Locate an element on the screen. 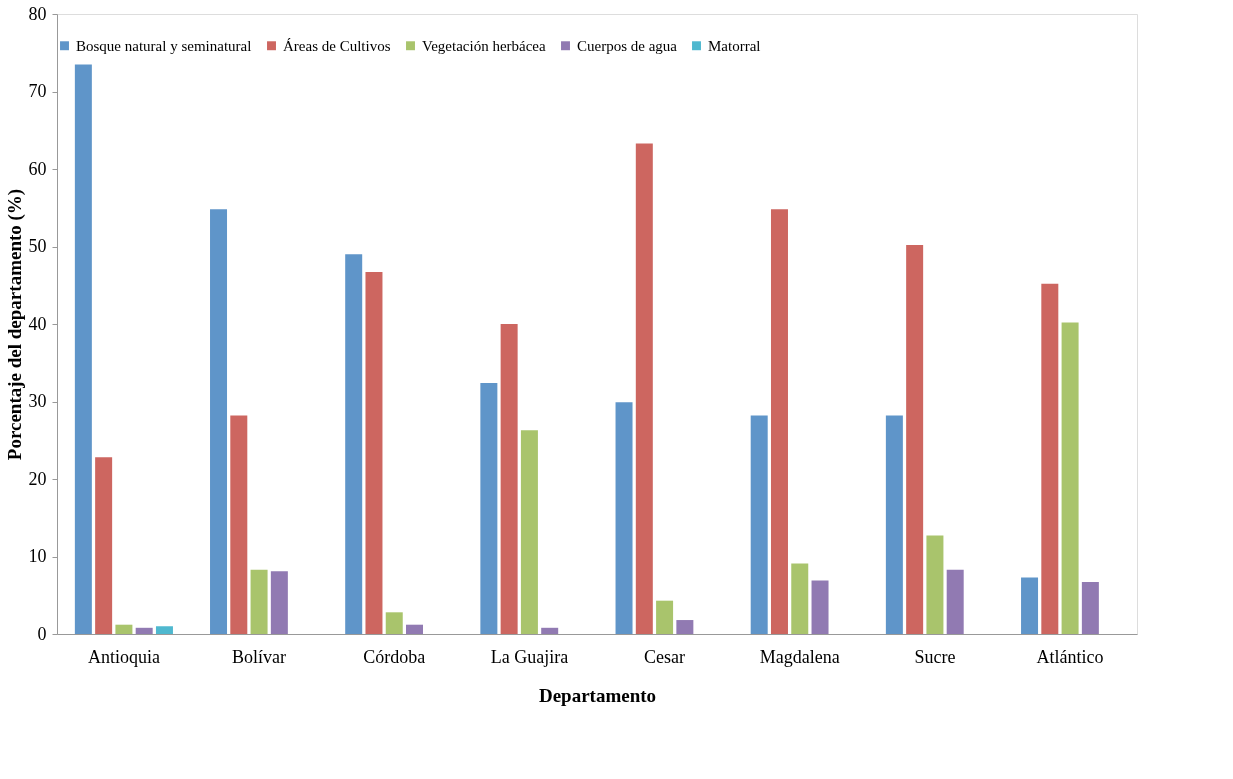  y-tick-label: 0 is located at coordinates (42, 633).